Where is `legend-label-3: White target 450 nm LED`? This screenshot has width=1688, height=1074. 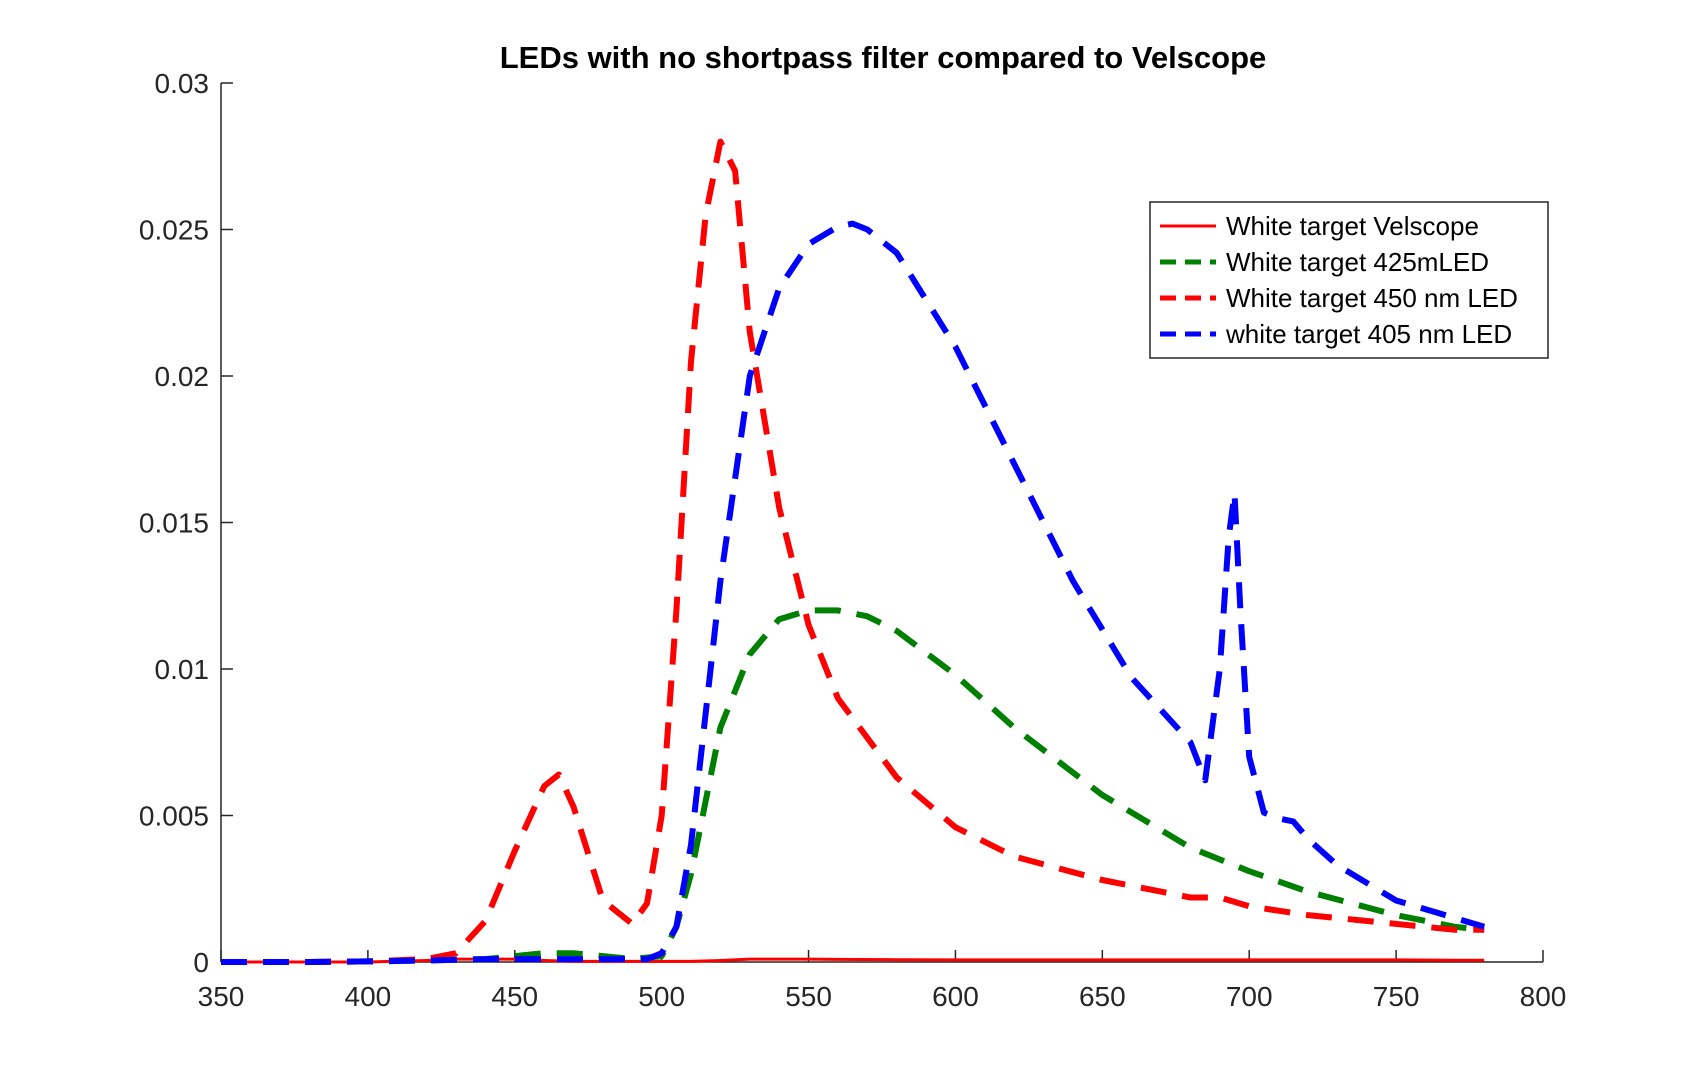 legend-label-3: White target 450 nm LED is located at coordinates (1372, 298).